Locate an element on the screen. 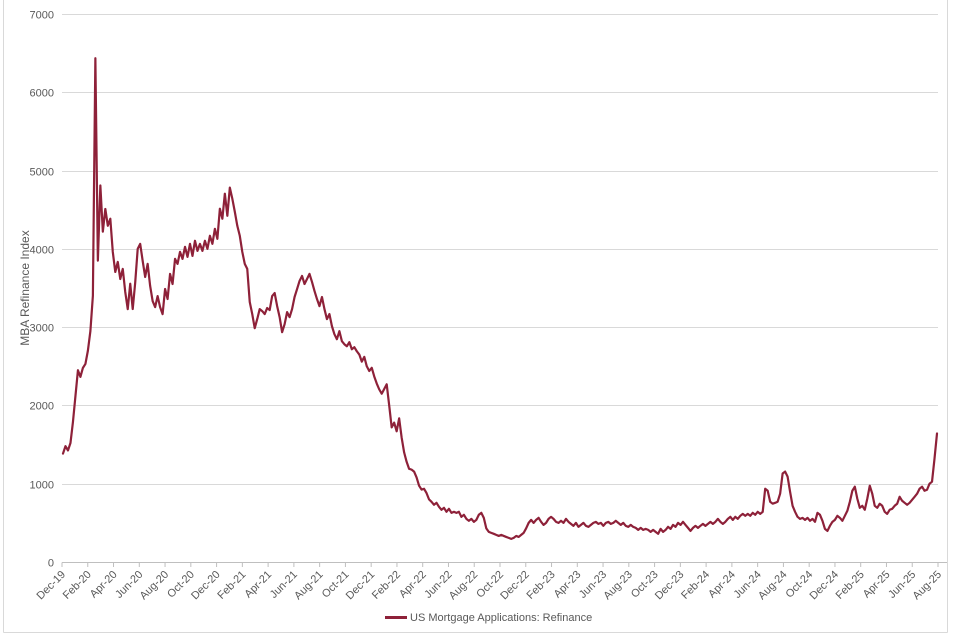 Image resolution: width=959 pixels, height=636 pixels. x-tick-label: Aug-22 is located at coordinates (464, 586).